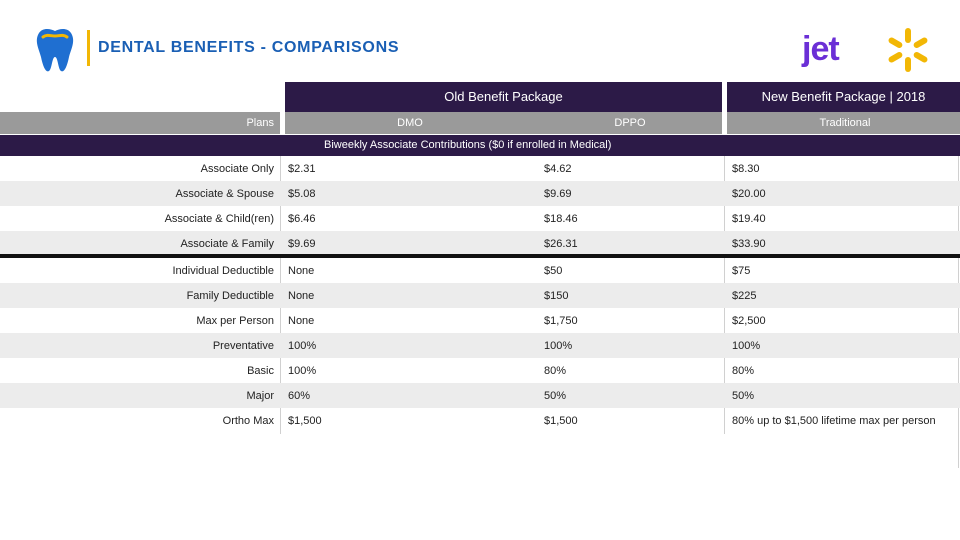 The width and height of the screenshot is (960, 540). Describe the element at coordinates (553, 271) in the screenshot. I see `dppo-value: $50` at that location.